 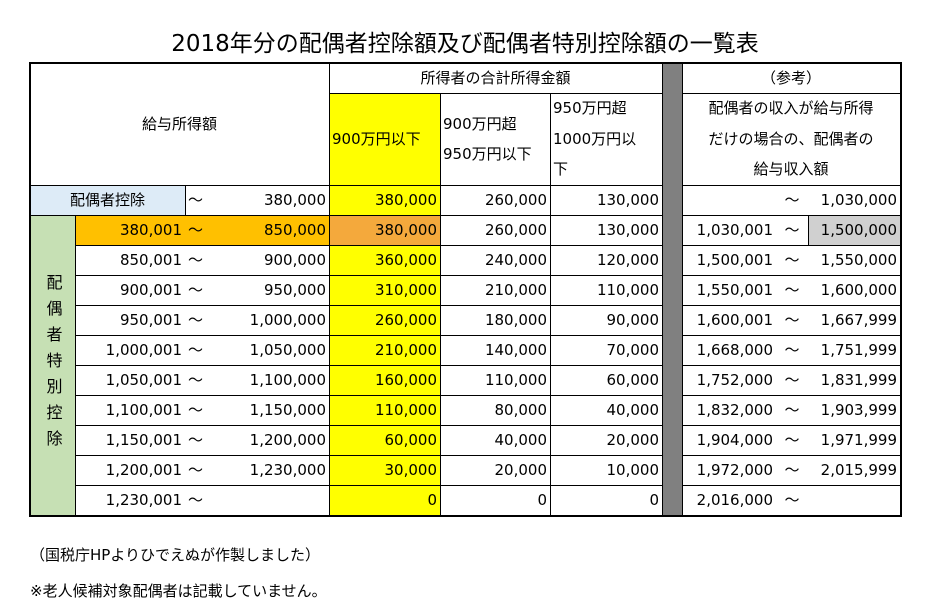 I want to click on amount: 80,000, so click(x=521, y=410).